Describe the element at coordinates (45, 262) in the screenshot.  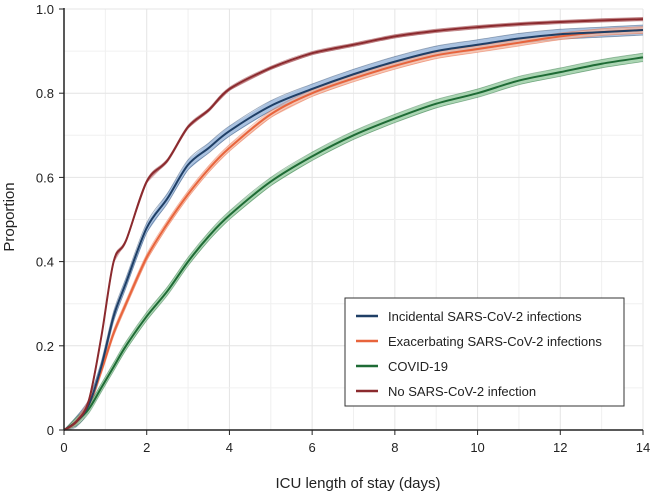
I see `y-tick-label: 0.4` at that location.